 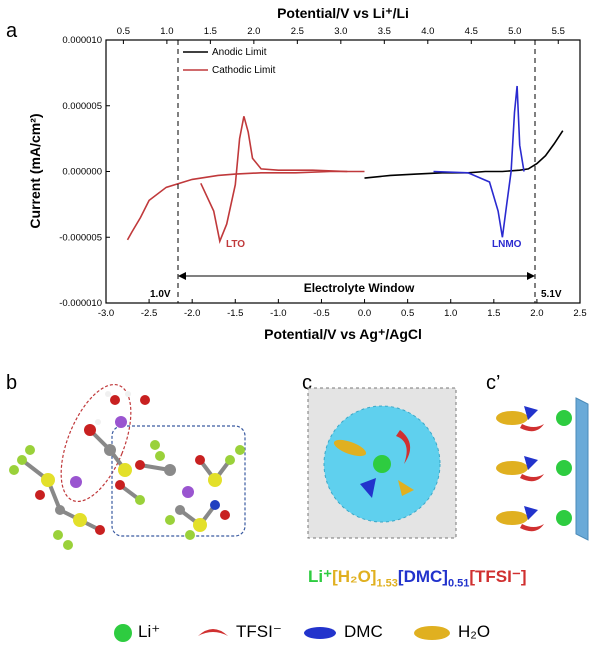 I want to click on molecular-structure, so click(x=127, y=466).